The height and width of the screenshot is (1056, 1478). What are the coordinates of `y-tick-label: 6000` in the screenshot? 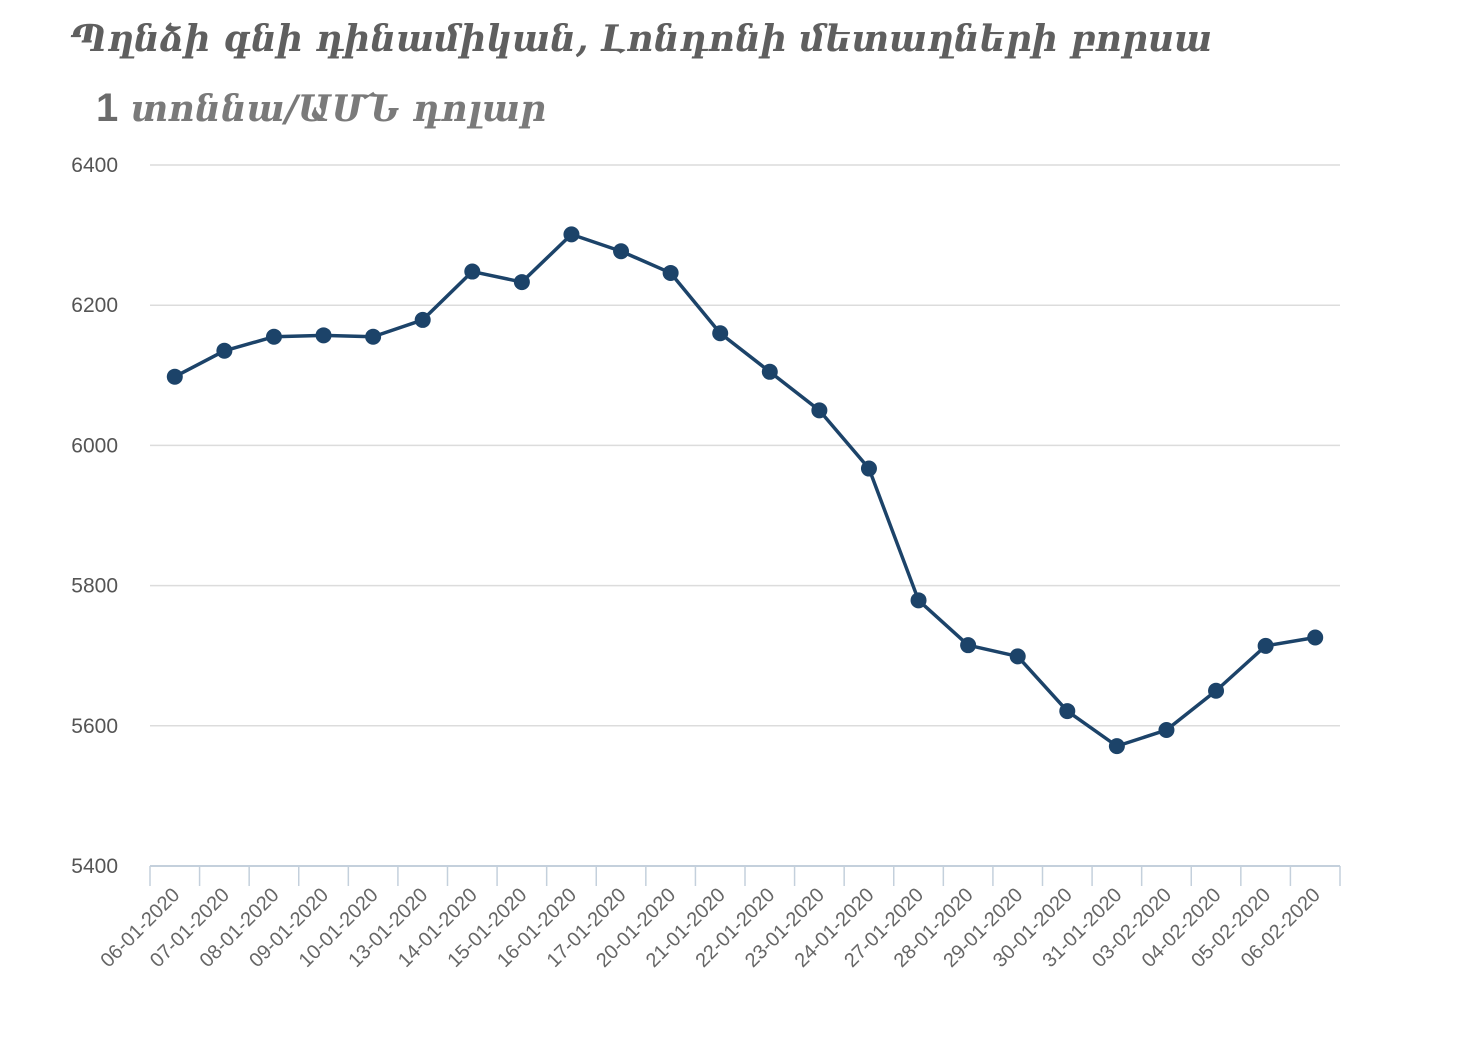 It's located at (94, 445).